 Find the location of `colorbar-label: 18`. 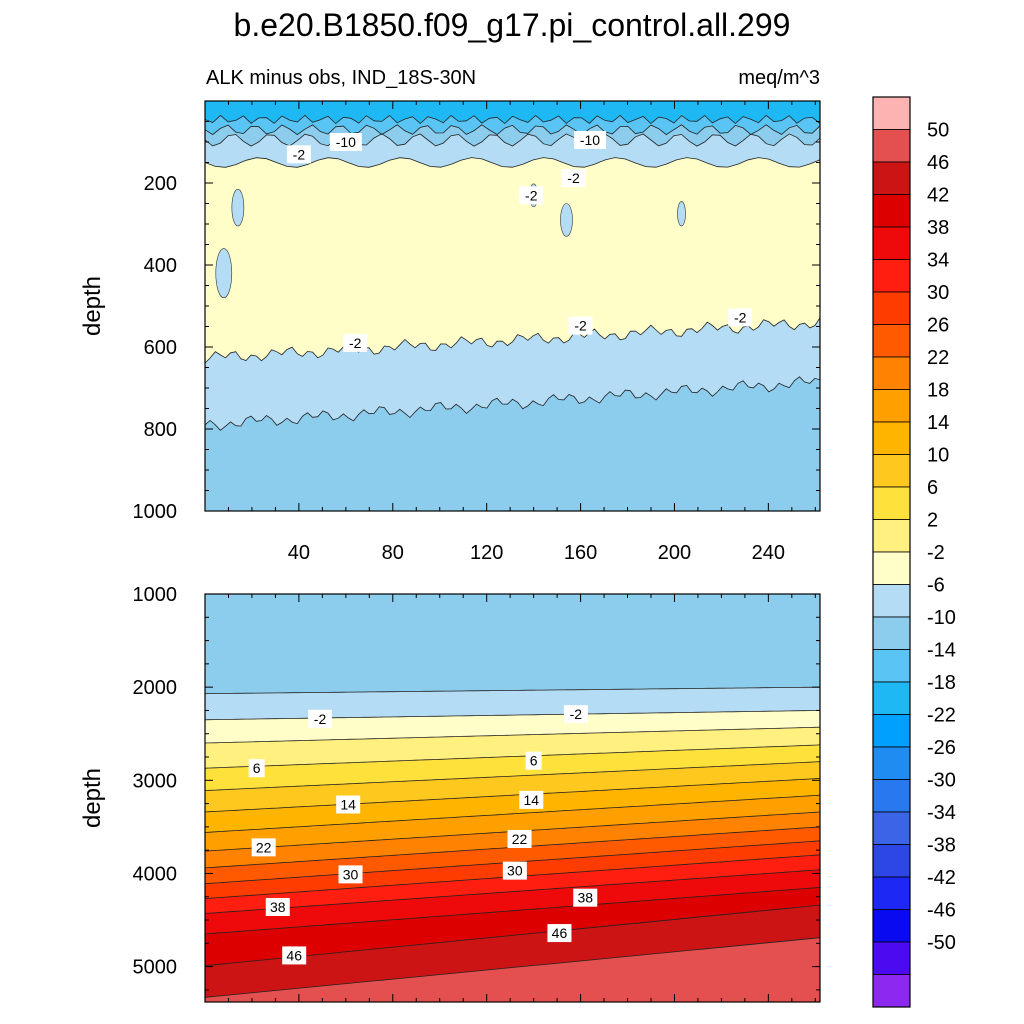

colorbar-label: 18 is located at coordinates (938, 391).